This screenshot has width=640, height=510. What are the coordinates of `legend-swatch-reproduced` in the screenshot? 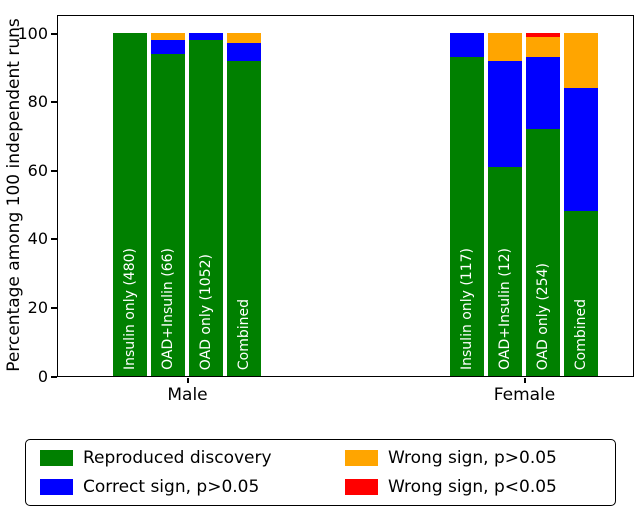 It's located at (56, 458).